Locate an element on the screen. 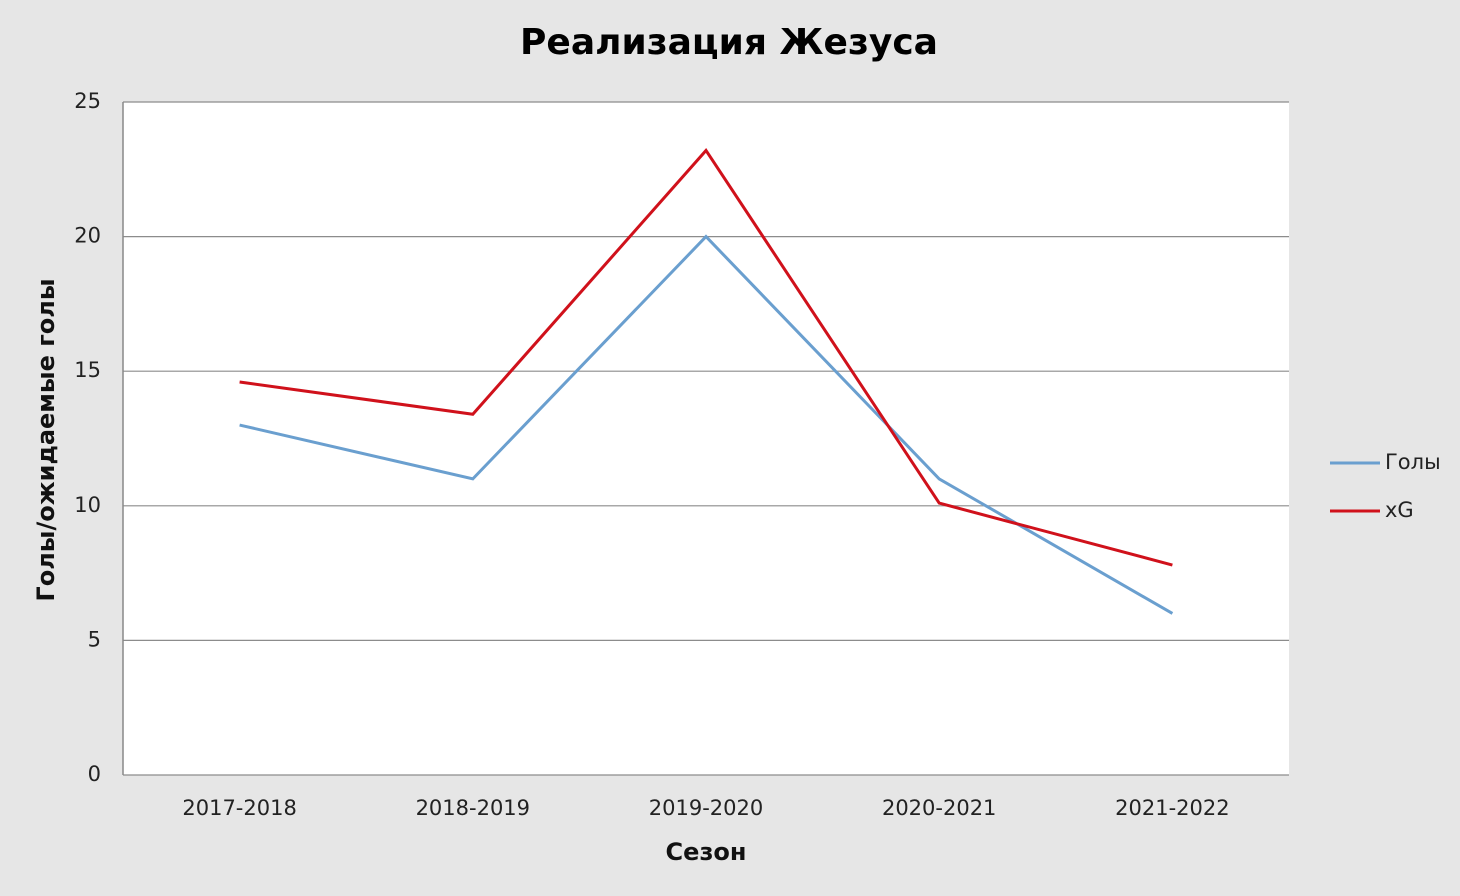 This screenshot has height=896, width=1460. y-tick-label: 5 is located at coordinates (94, 639).